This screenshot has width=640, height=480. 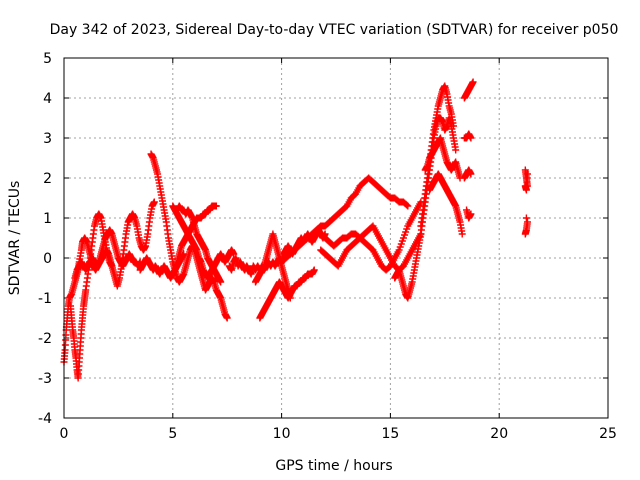 What do you see at coordinates (107, 254) in the screenshot?
I see `series-trace-c` at bounding box center [107, 254].